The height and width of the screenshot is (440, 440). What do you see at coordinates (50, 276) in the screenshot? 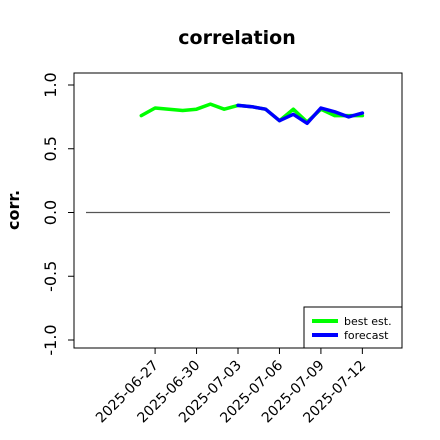
I see `y-tick-label: -0.5` at bounding box center [50, 276].